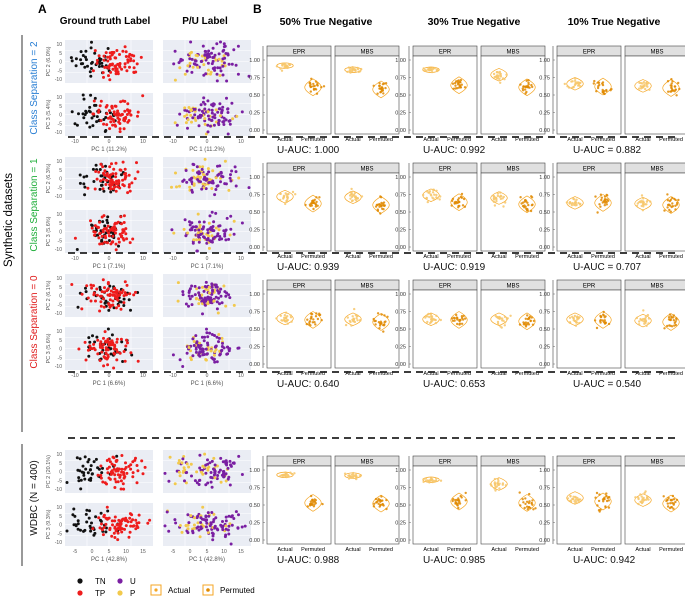  I want to click on y-tick-label: -10, so click(58, 367).